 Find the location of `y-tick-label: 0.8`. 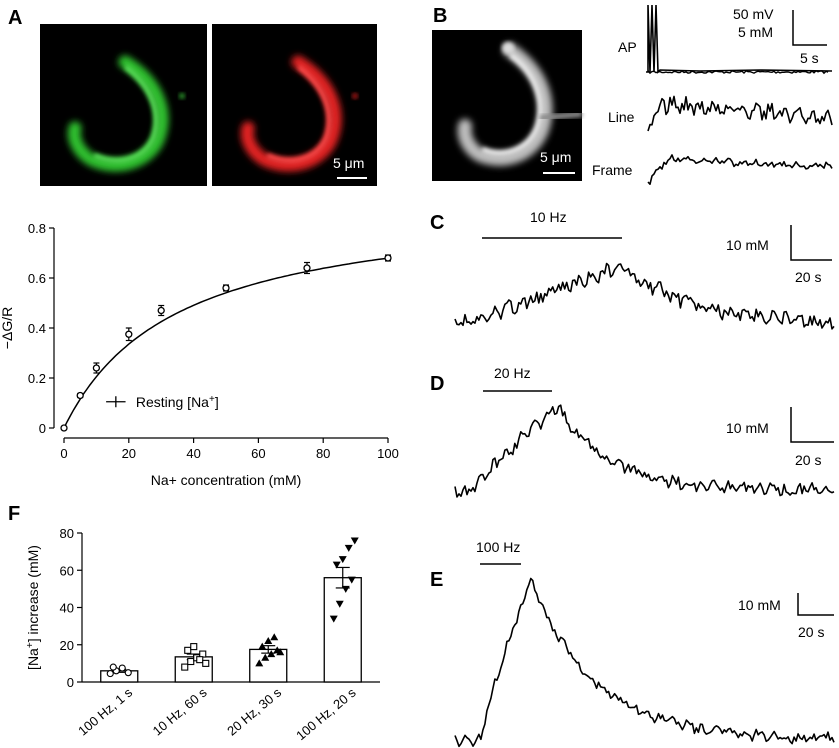

y-tick-label: 0.8 is located at coordinates (37, 228).